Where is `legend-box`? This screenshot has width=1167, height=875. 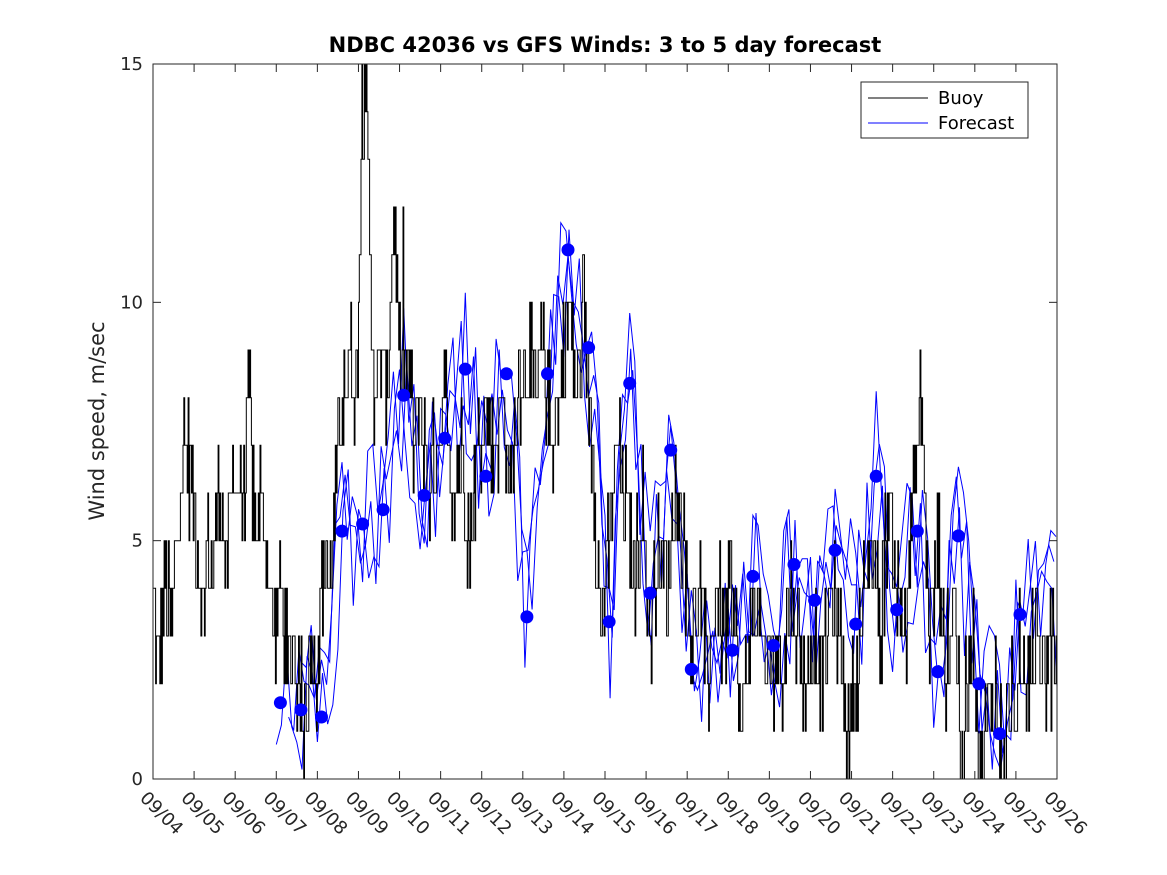 legend-box is located at coordinates (944, 110).